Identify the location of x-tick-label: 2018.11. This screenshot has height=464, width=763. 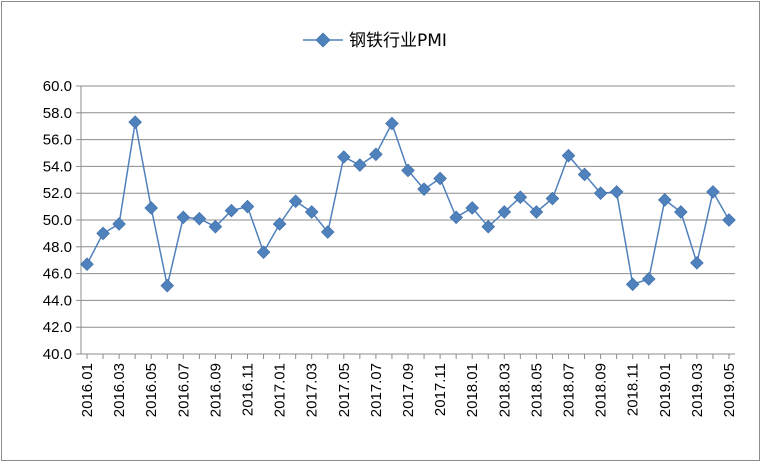
(633, 389).